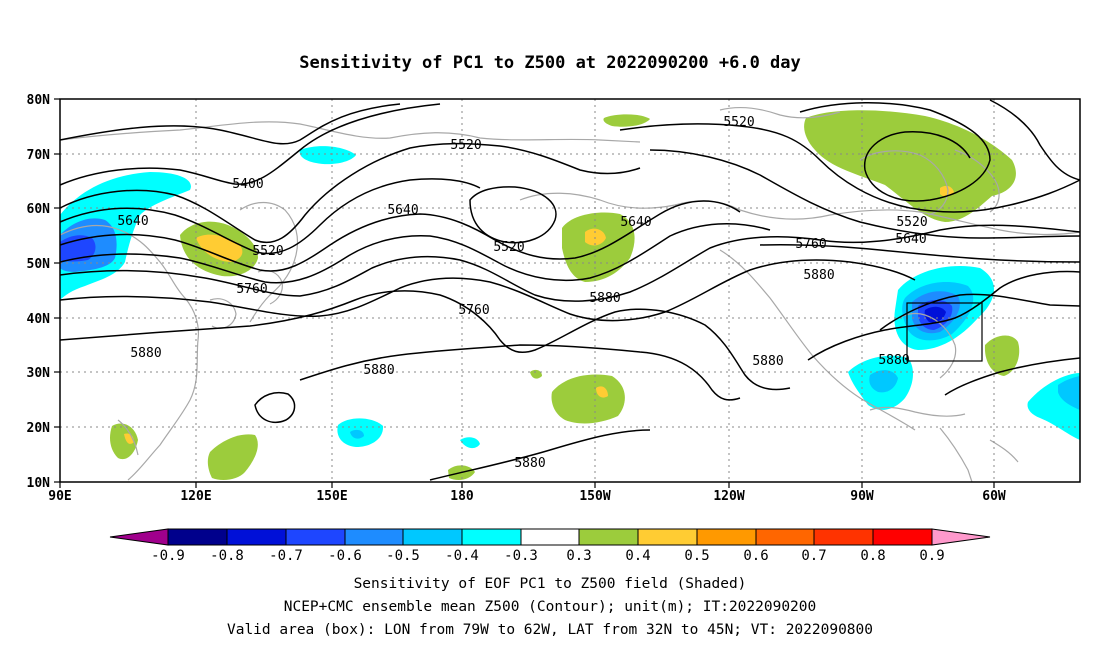  Describe the element at coordinates (39, 209) in the screenshot. I see `lat-label: 60N` at that location.